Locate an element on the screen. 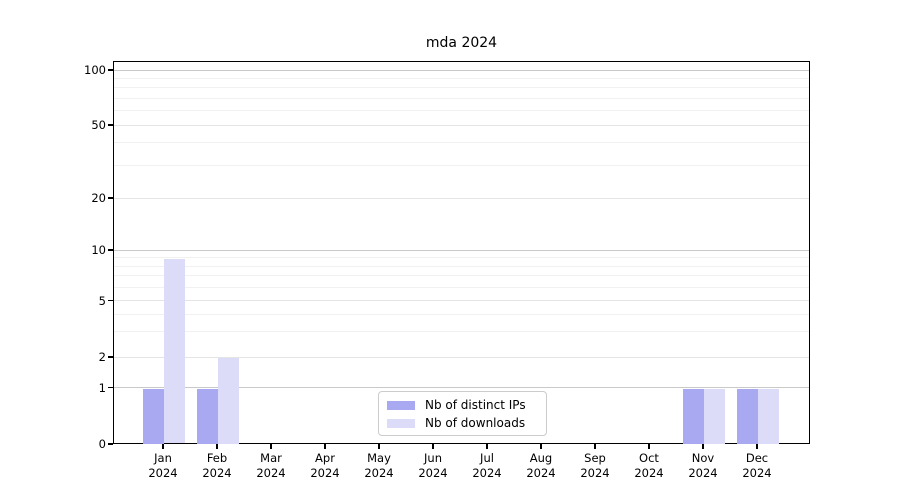  y-axis-tick-label: 5 is located at coordinates (102, 300).